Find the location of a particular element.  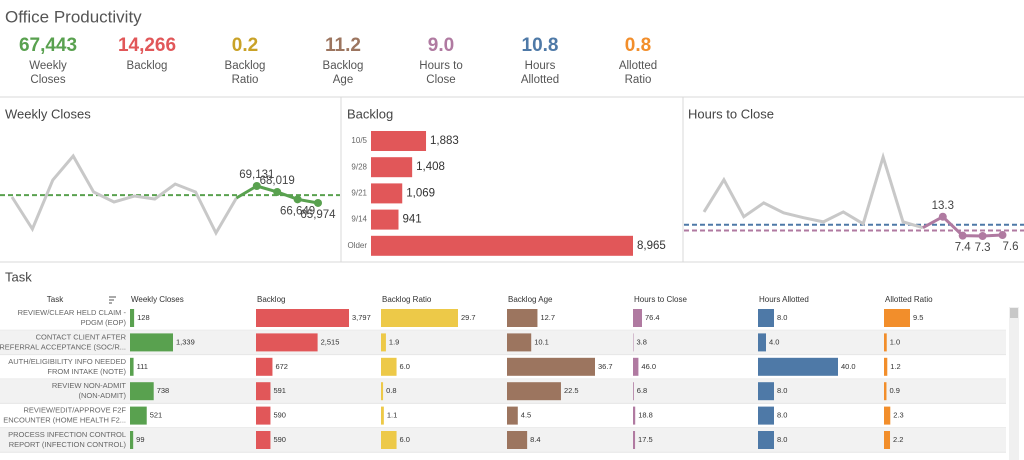

data-label: 4.0 is located at coordinates (774, 341).